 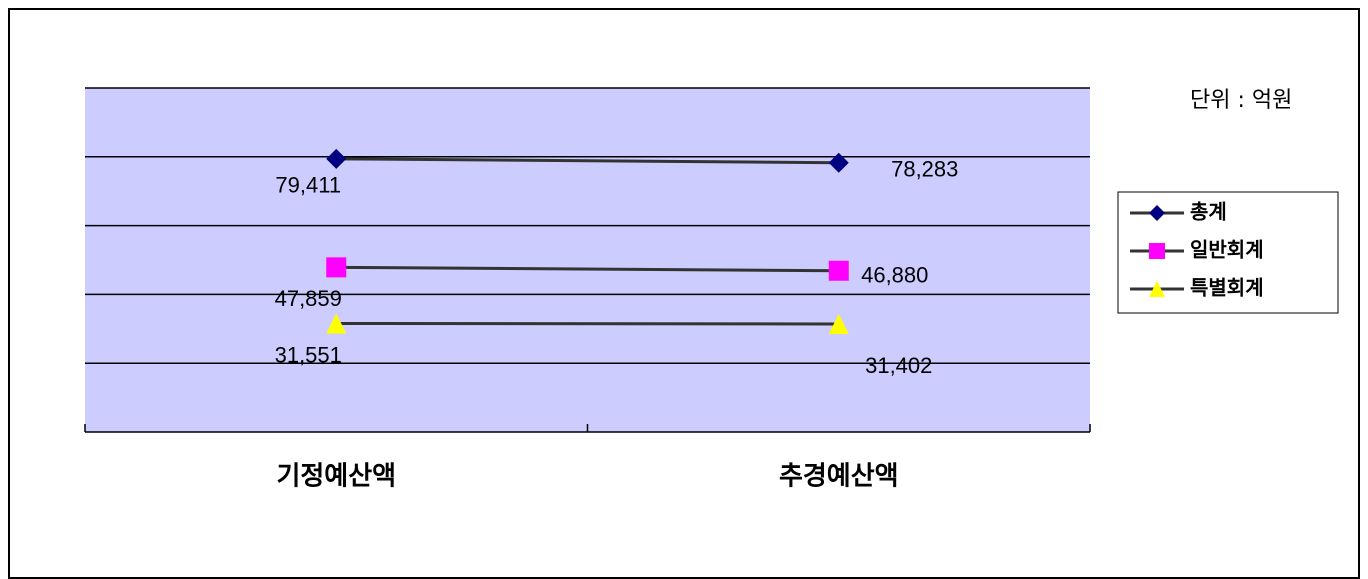 What do you see at coordinates (308, 298) in the screenshot?
I see `data-label: 47,859` at bounding box center [308, 298].